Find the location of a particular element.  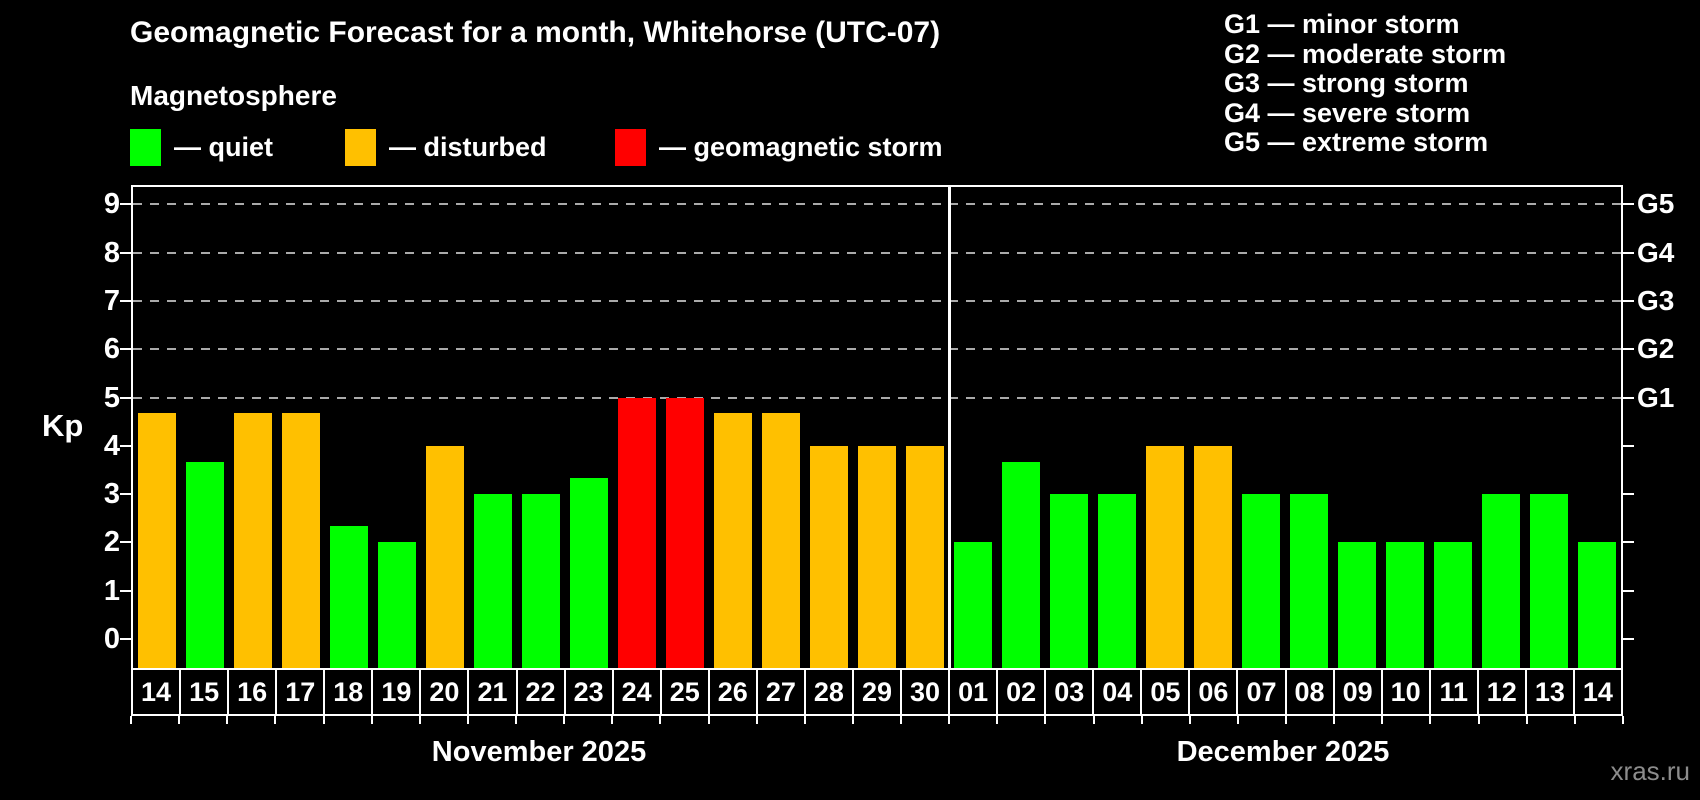

y-tick-label-8: 8 is located at coordinates (111, 252).